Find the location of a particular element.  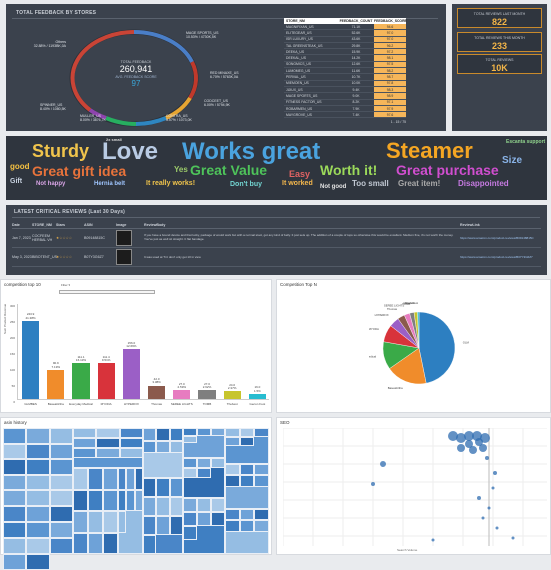

word-cloud-term: Great purchase is located at coordinates (447, 170).